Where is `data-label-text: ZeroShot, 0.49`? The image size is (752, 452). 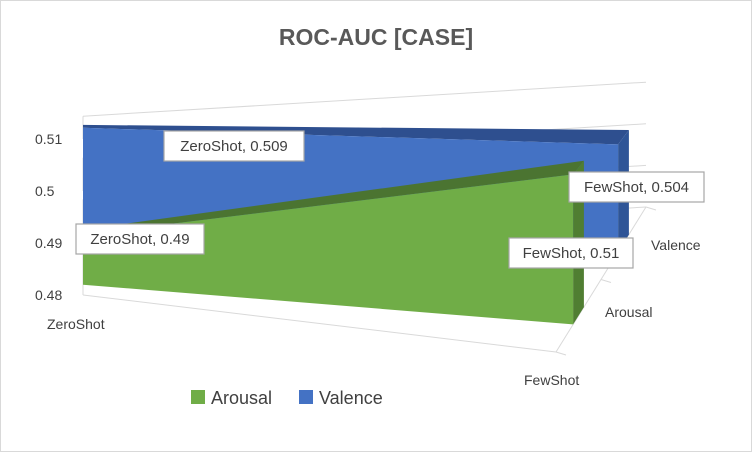 data-label-text: ZeroShot, 0.49 is located at coordinates (139, 239).